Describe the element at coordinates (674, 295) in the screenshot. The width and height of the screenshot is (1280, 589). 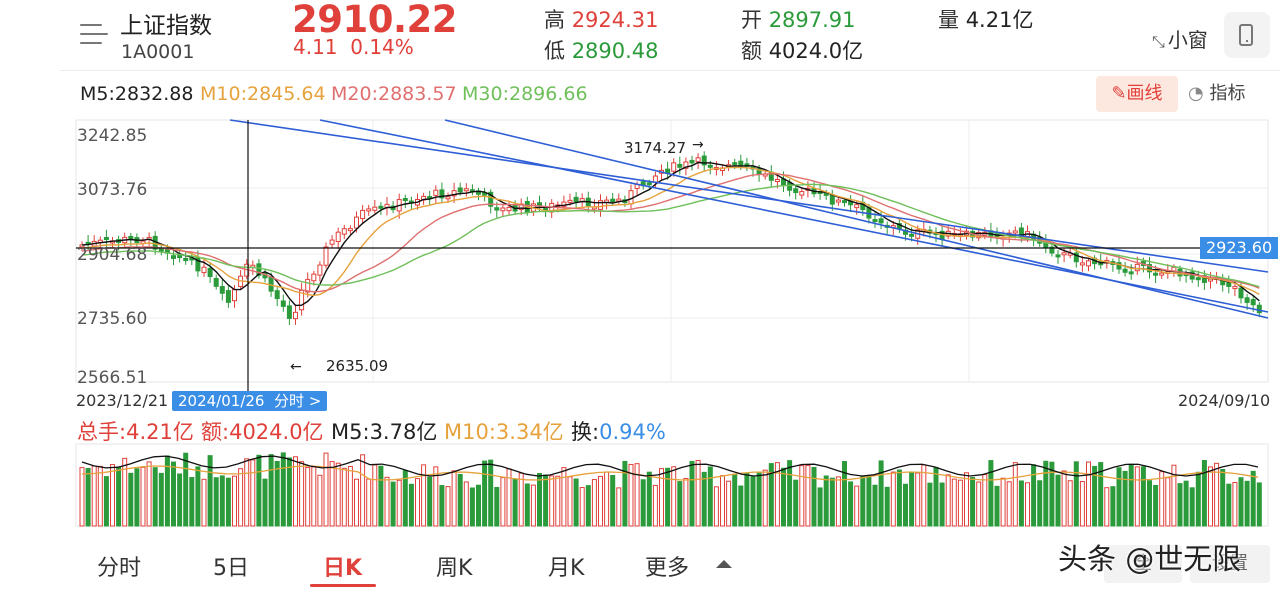
I see `channel-line-base` at that location.